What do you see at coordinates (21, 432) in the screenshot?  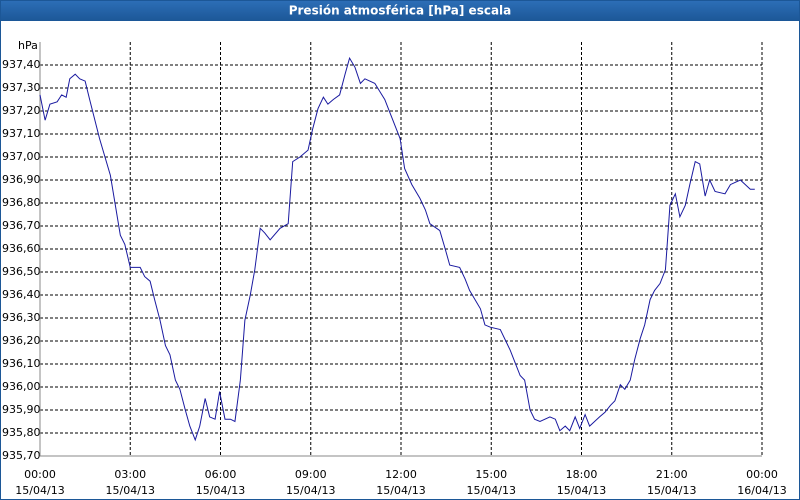 I see `y-tick-label: 935,80` at bounding box center [21, 432].